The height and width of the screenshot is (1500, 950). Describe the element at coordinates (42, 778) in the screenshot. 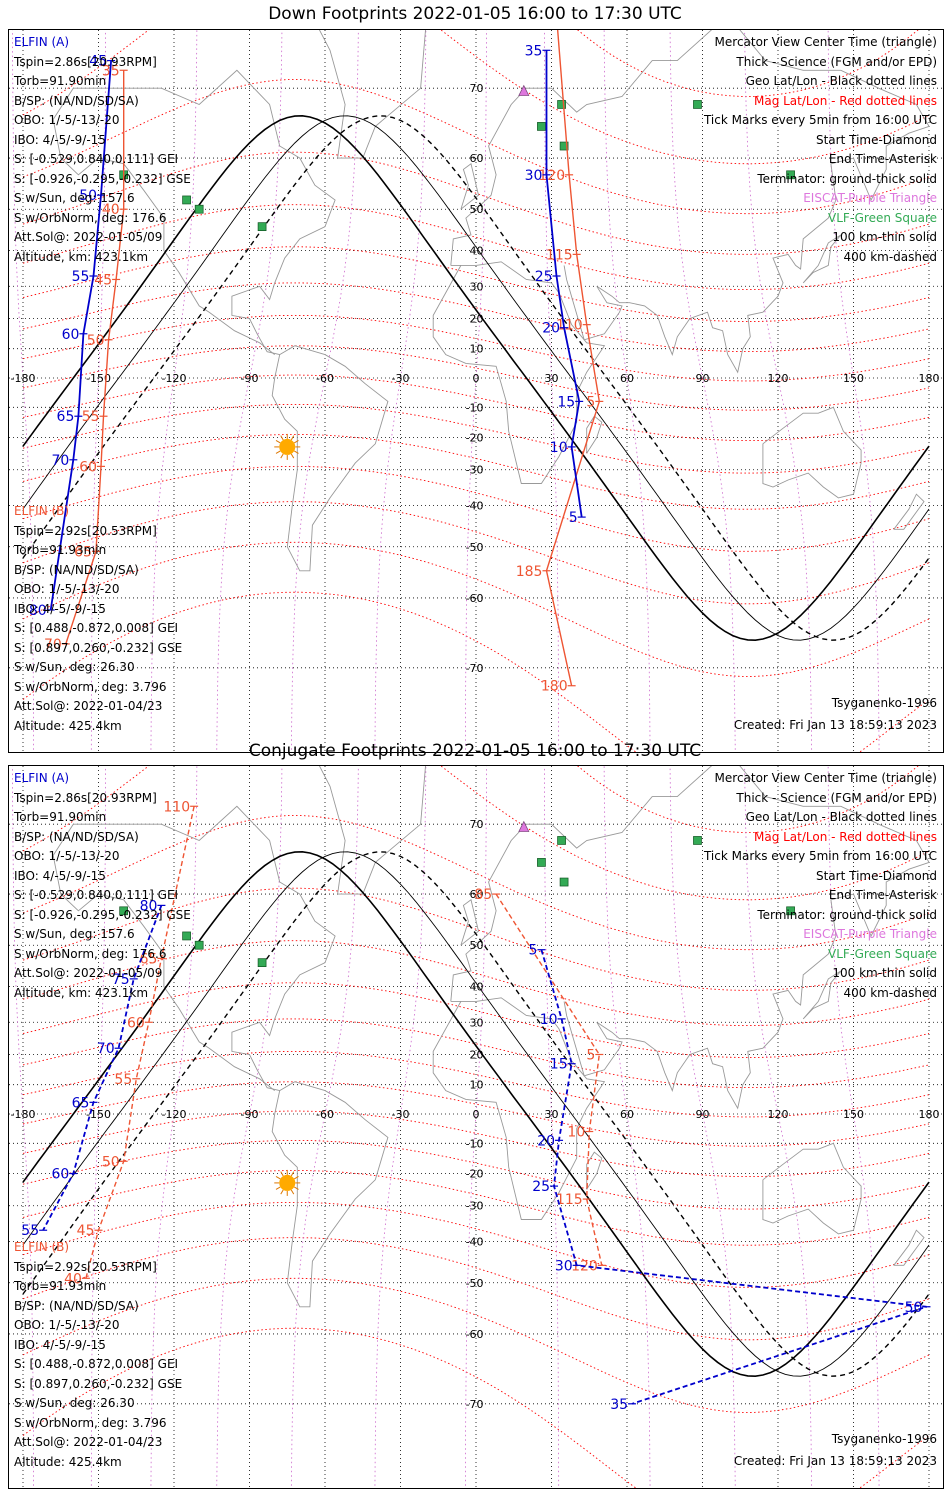

I see `sat-a-name: ELFIN (A)` at that location.